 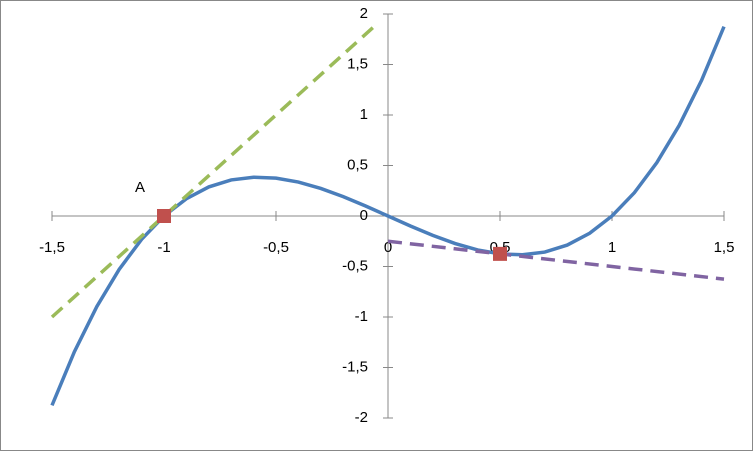 I want to click on y-tick-label: -1,5, so click(x=355, y=366).